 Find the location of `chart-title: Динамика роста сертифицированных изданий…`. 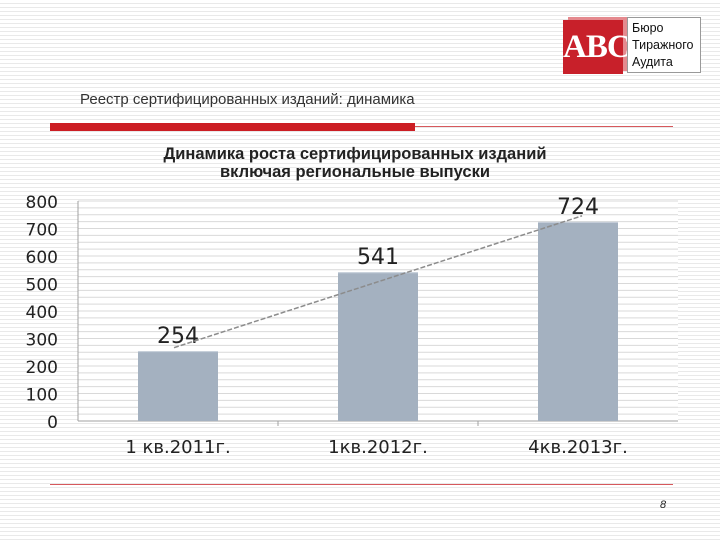

chart-title: Динамика роста сертифицированных изданий… is located at coordinates (355, 163).